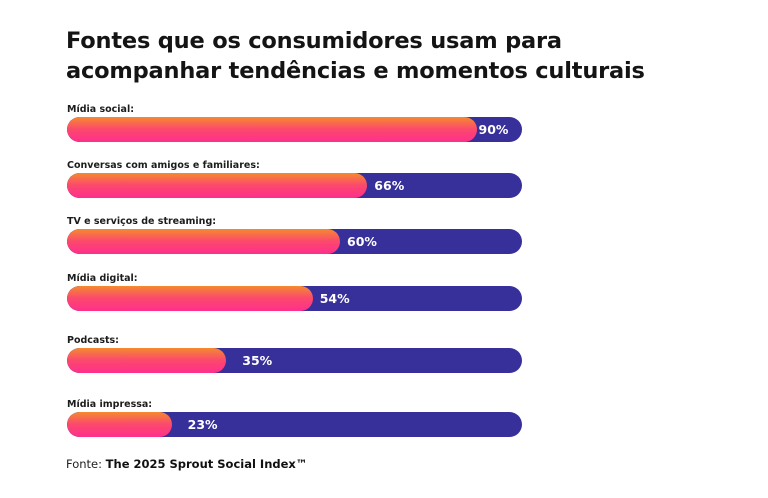 This screenshot has width=768, height=498. Describe the element at coordinates (493, 129) in the screenshot. I see `bar-value-label: 90%` at that location.